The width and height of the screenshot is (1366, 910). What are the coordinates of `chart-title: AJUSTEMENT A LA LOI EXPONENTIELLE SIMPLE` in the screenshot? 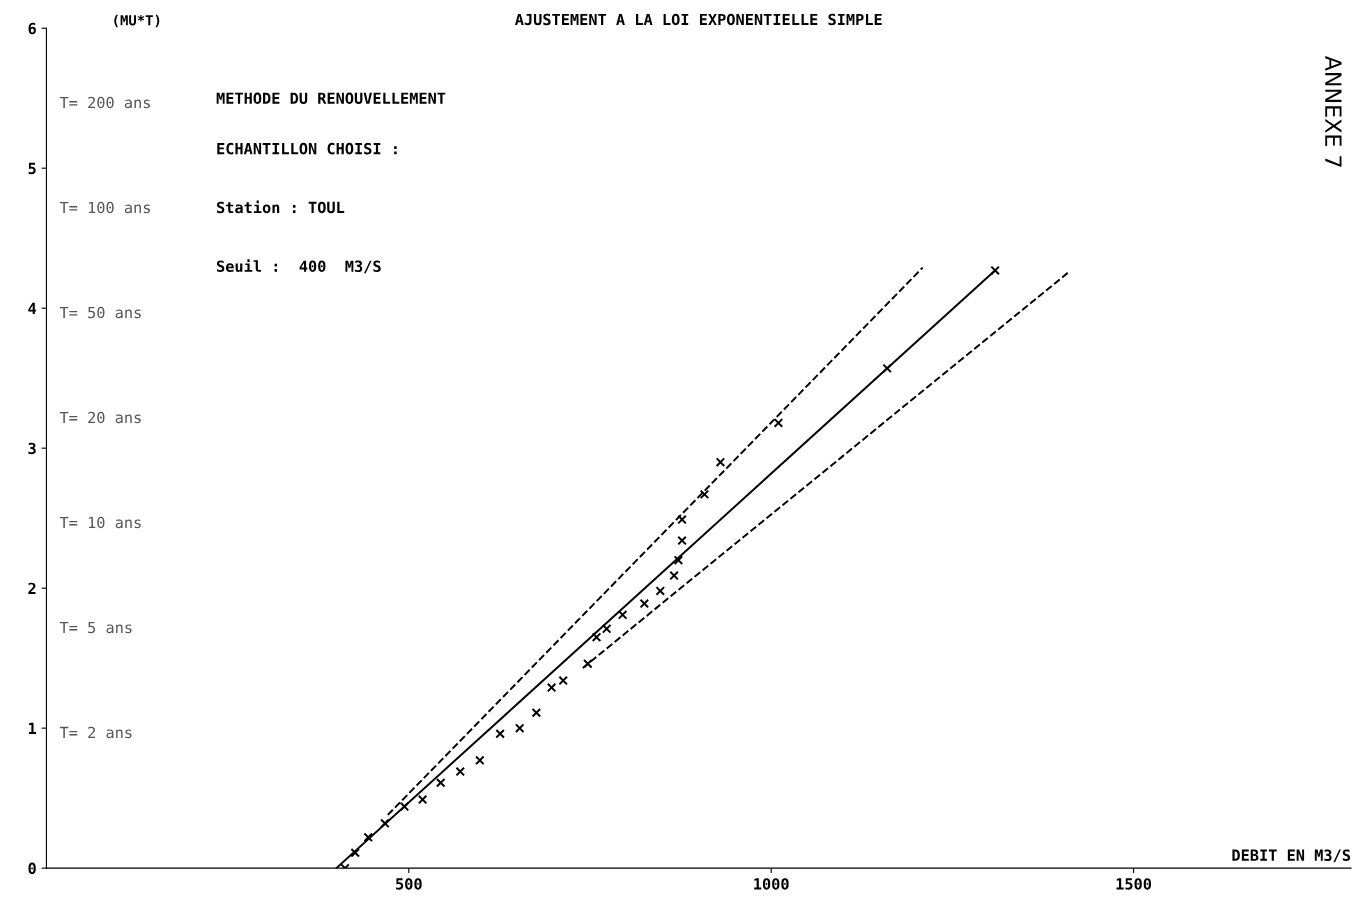 It's located at (698, 19).